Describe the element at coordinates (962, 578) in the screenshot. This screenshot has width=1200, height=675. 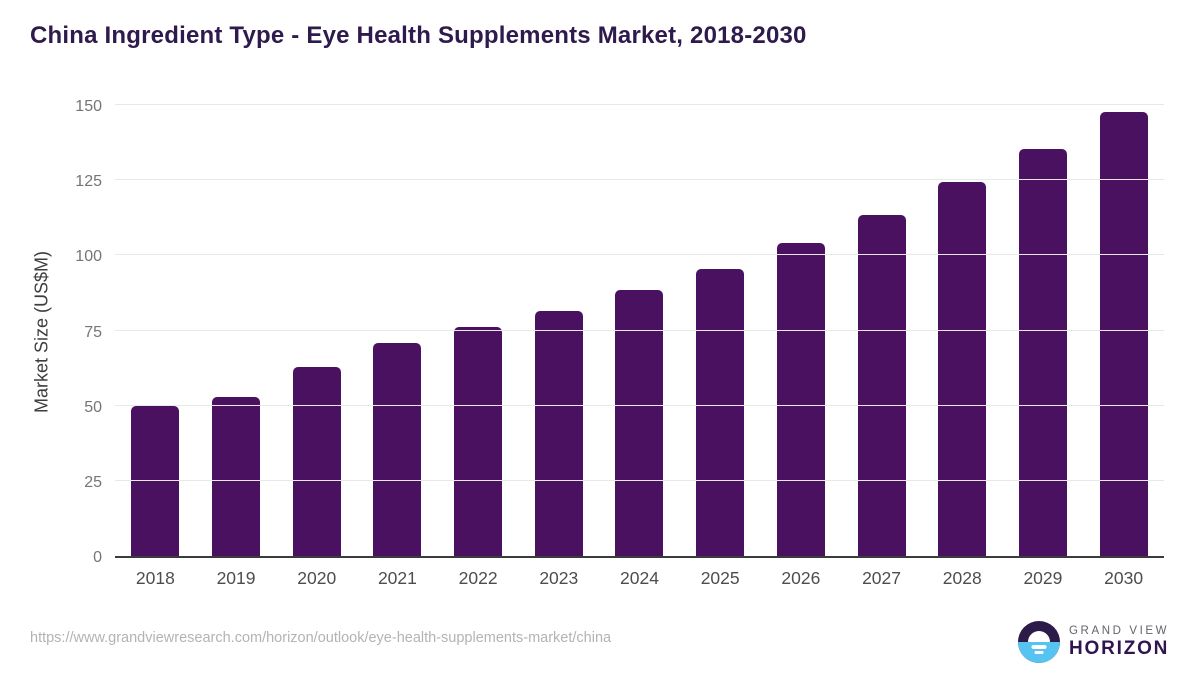
I see `x-tick-label-2028: 2028` at that location.